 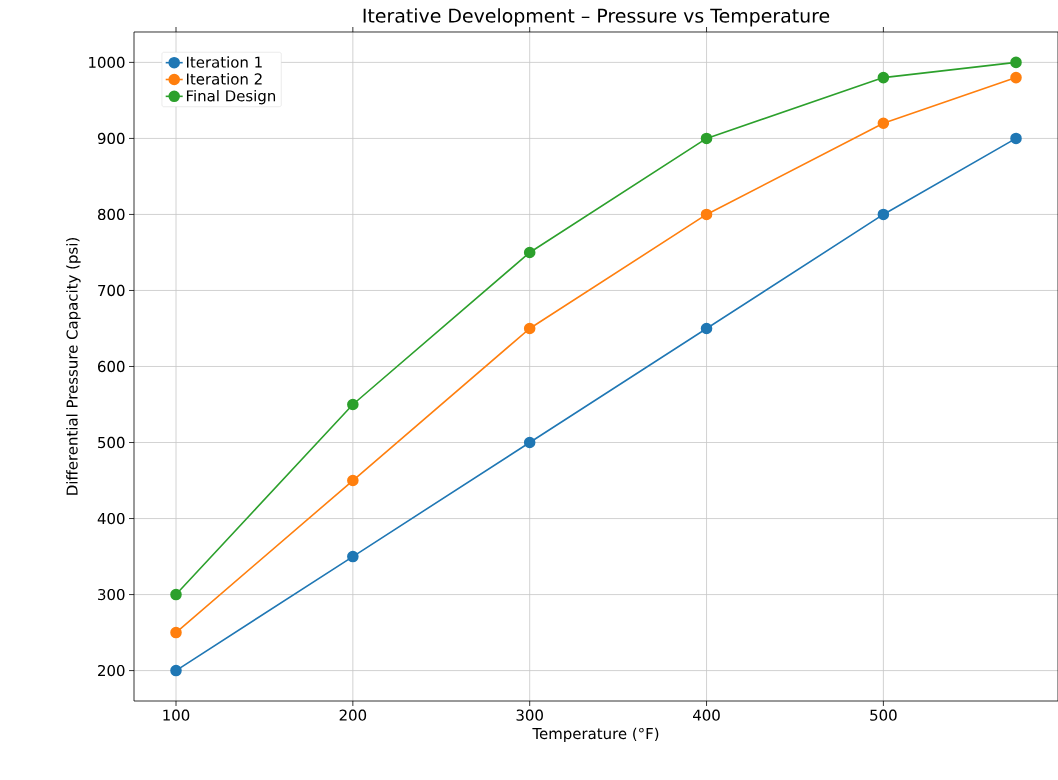 What do you see at coordinates (111, 670) in the screenshot?
I see `y-tick-label: 200` at bounding box center [111, 670].